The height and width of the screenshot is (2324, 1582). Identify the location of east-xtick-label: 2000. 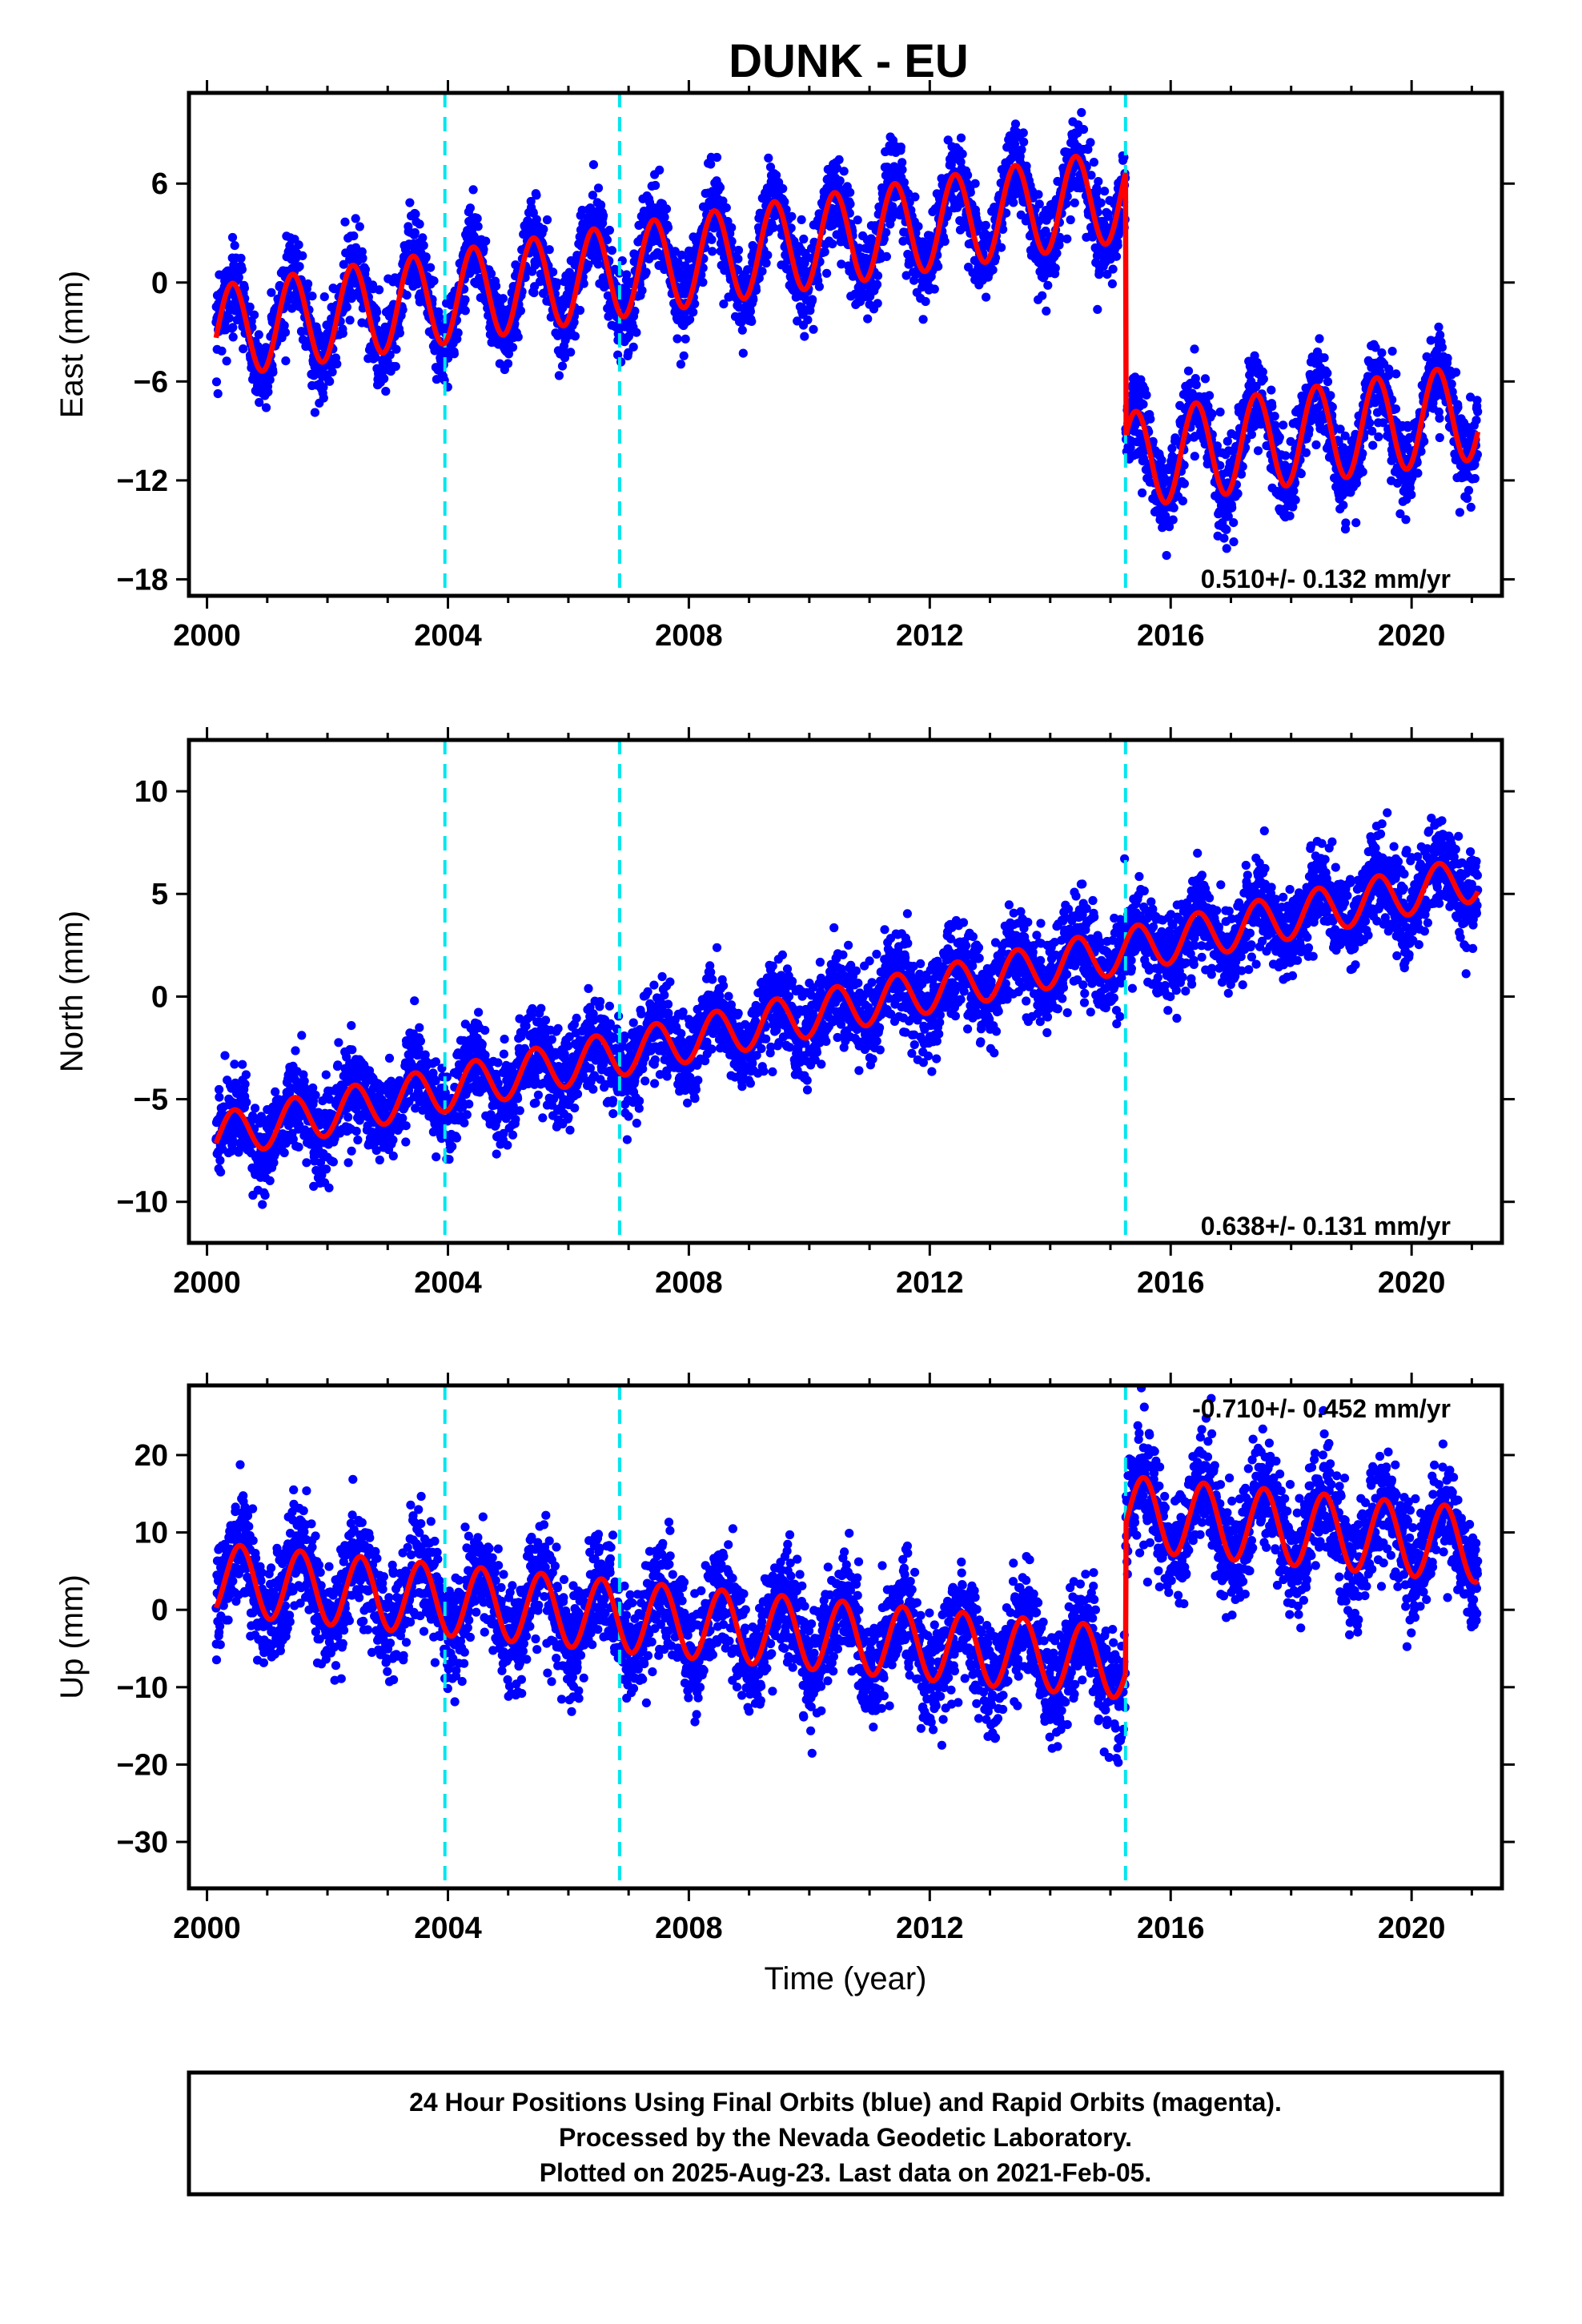
(207, 636).